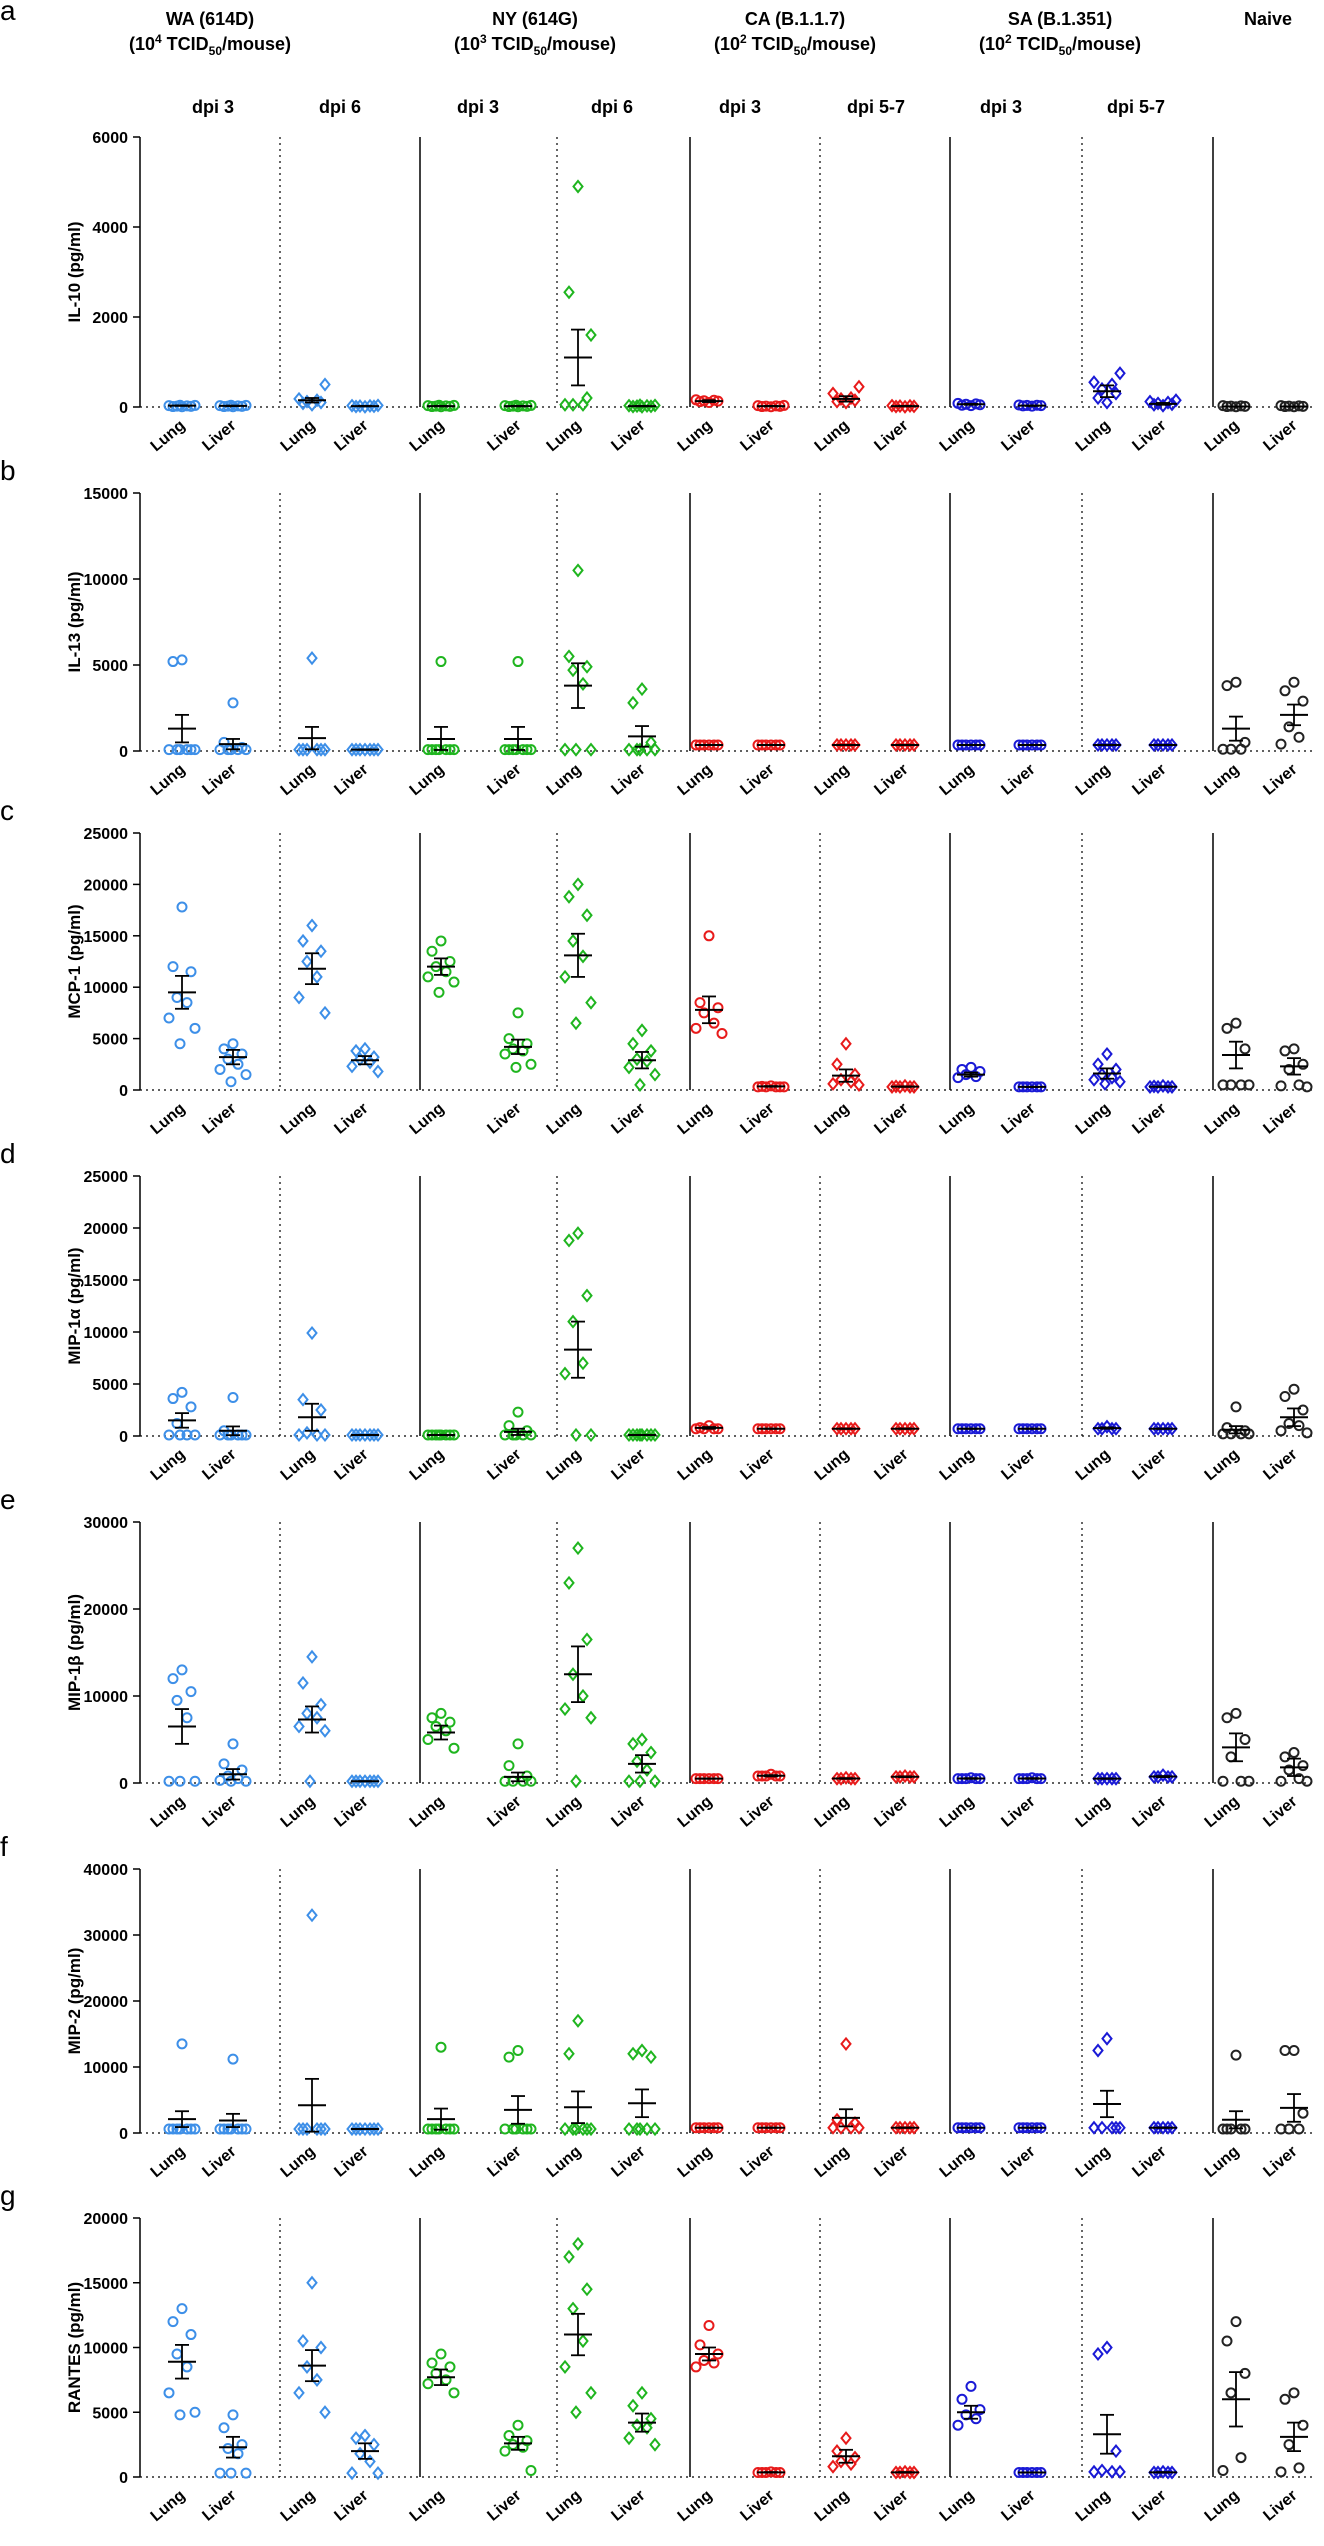 This screenshot has height=2546, width=1324. I want to click on group-title-ny: NY (614G), so click(535, 19).